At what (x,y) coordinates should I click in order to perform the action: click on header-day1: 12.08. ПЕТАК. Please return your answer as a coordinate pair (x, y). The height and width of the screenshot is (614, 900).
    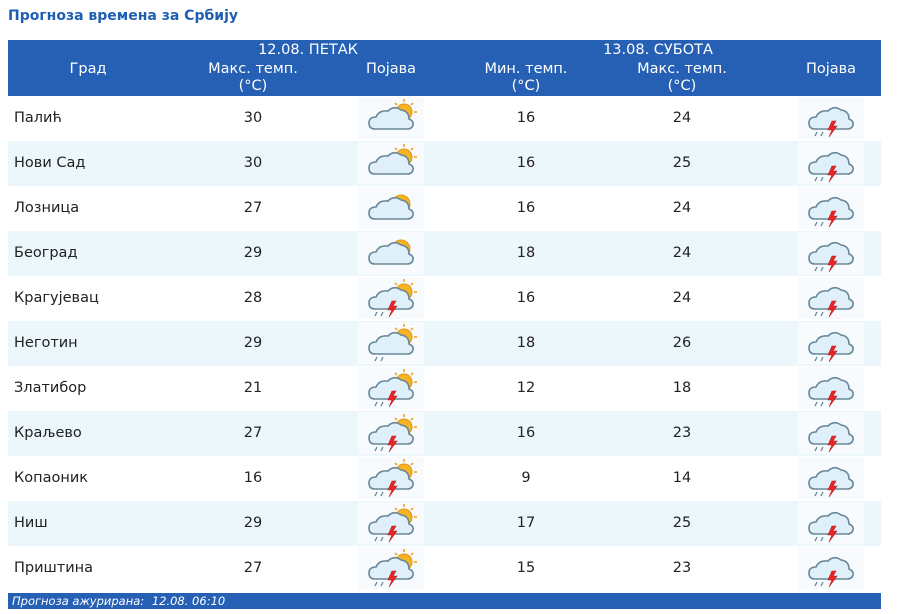
    Looking at the image, I should click on (308, 50).